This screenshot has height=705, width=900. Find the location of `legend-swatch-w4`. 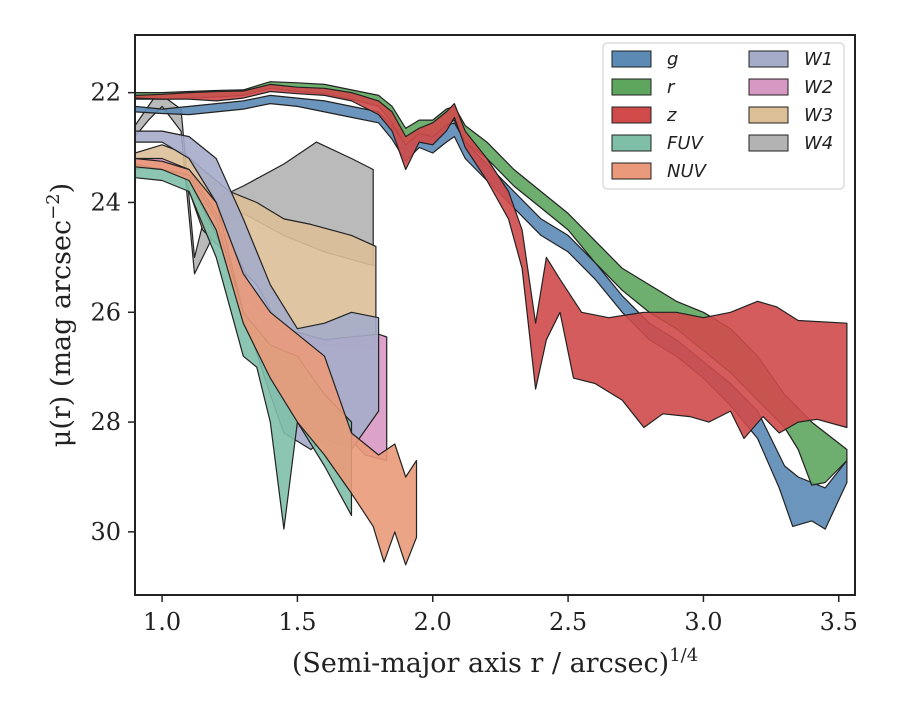

legend-swatch-w4 is located at coordinates (768, 143).